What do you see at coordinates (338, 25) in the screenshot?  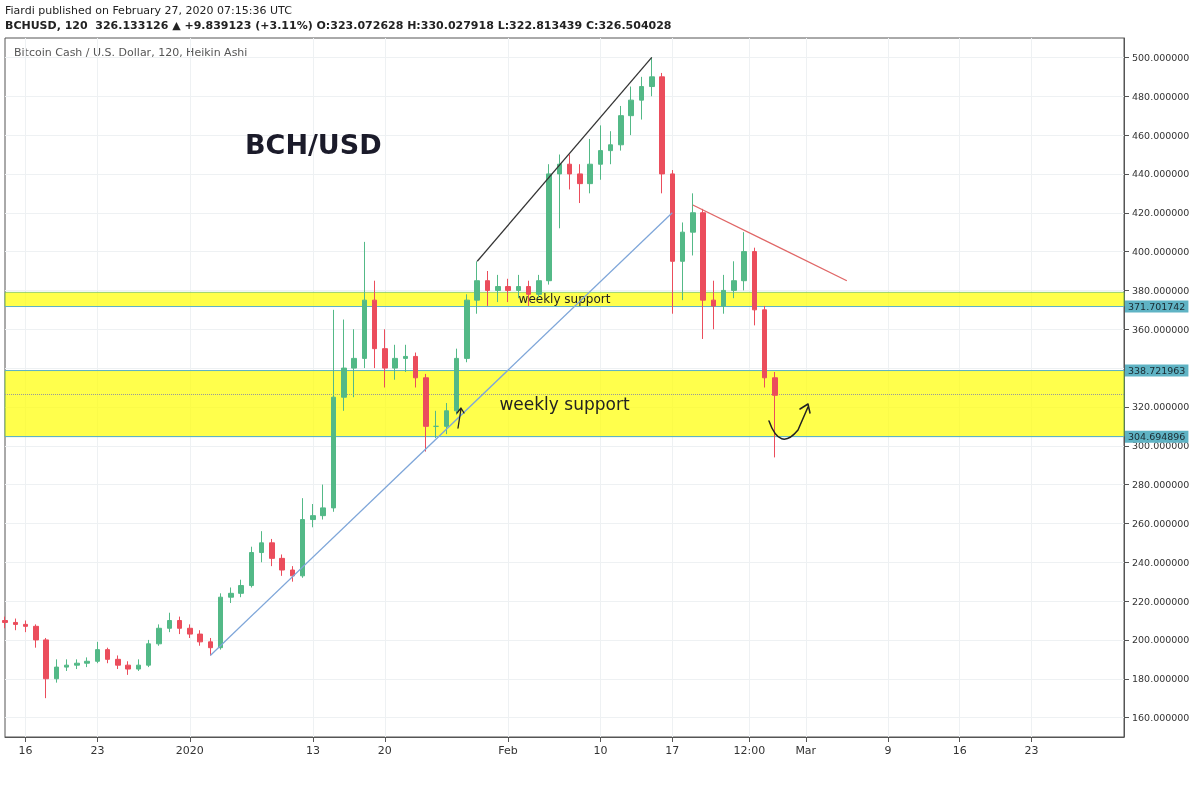 I see `text: BCHUSD, 120 326.133126 ▲ +9.839123 (+3.11%) O:323.072628 H:330.027918 L:322.813439 C:326.504028` at bounding box center [338, 25].